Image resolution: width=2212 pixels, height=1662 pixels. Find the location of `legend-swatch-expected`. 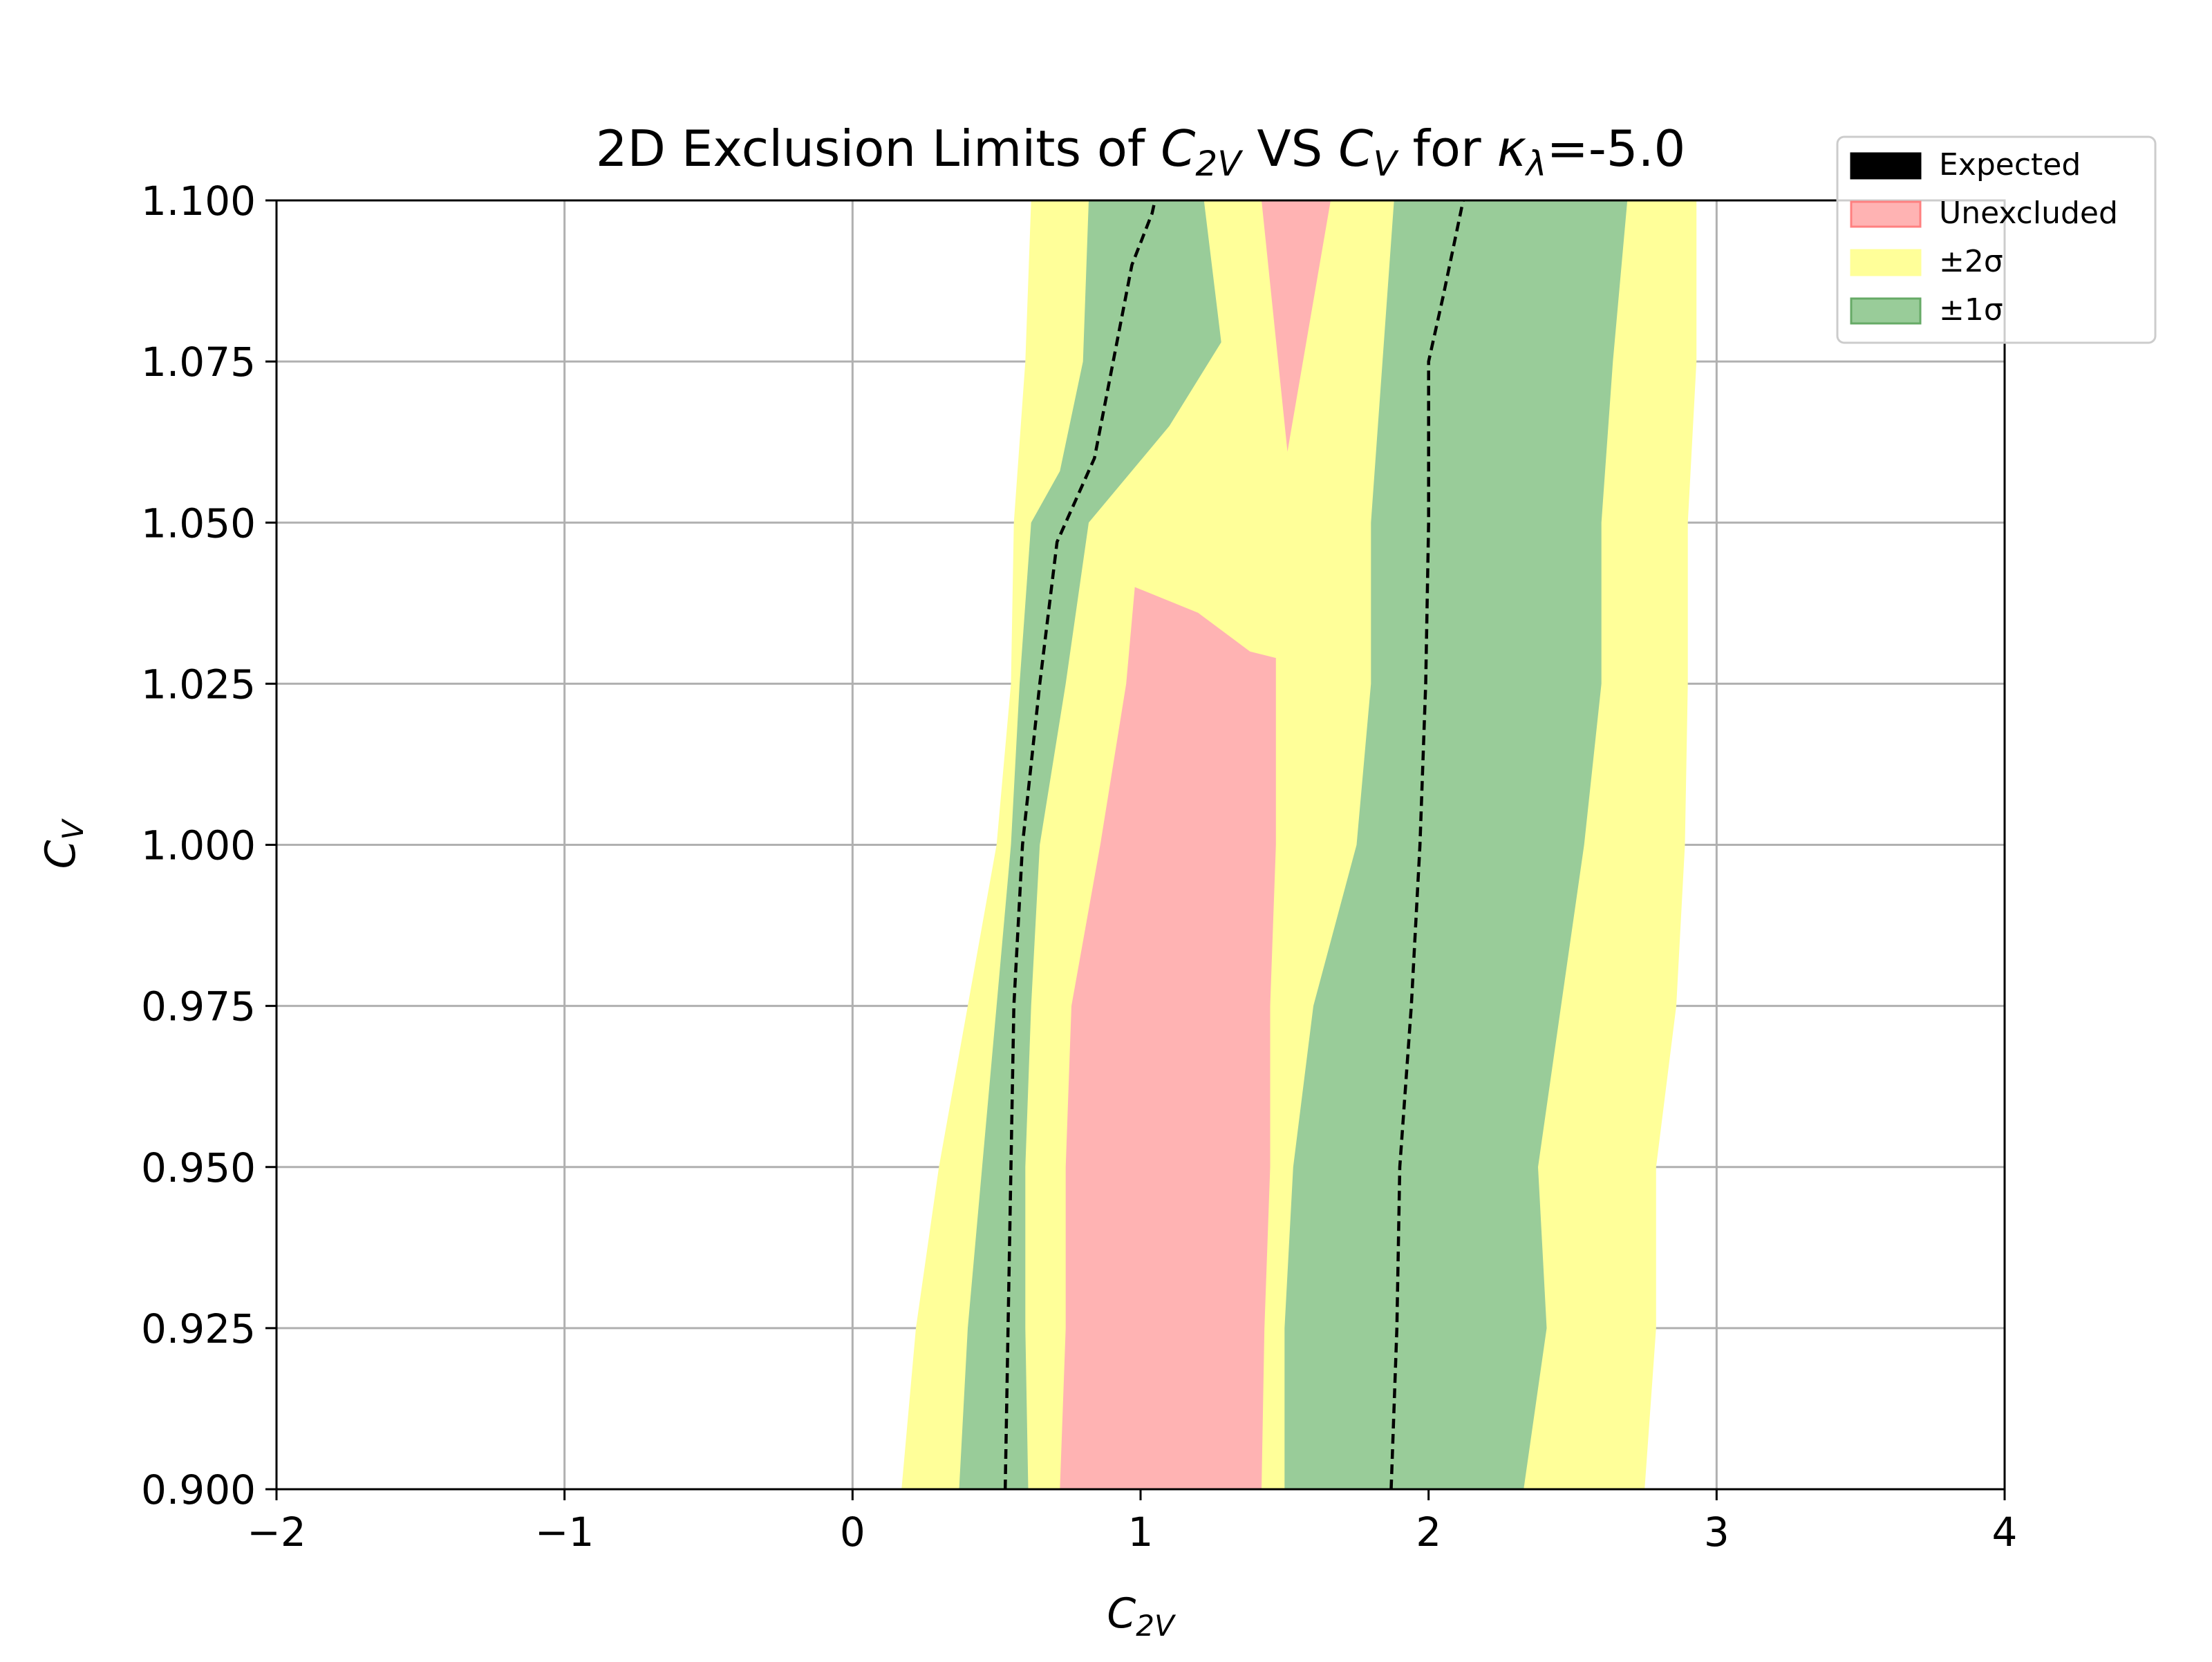

legend-swatch-expected is located at coordinates (1886, 166).